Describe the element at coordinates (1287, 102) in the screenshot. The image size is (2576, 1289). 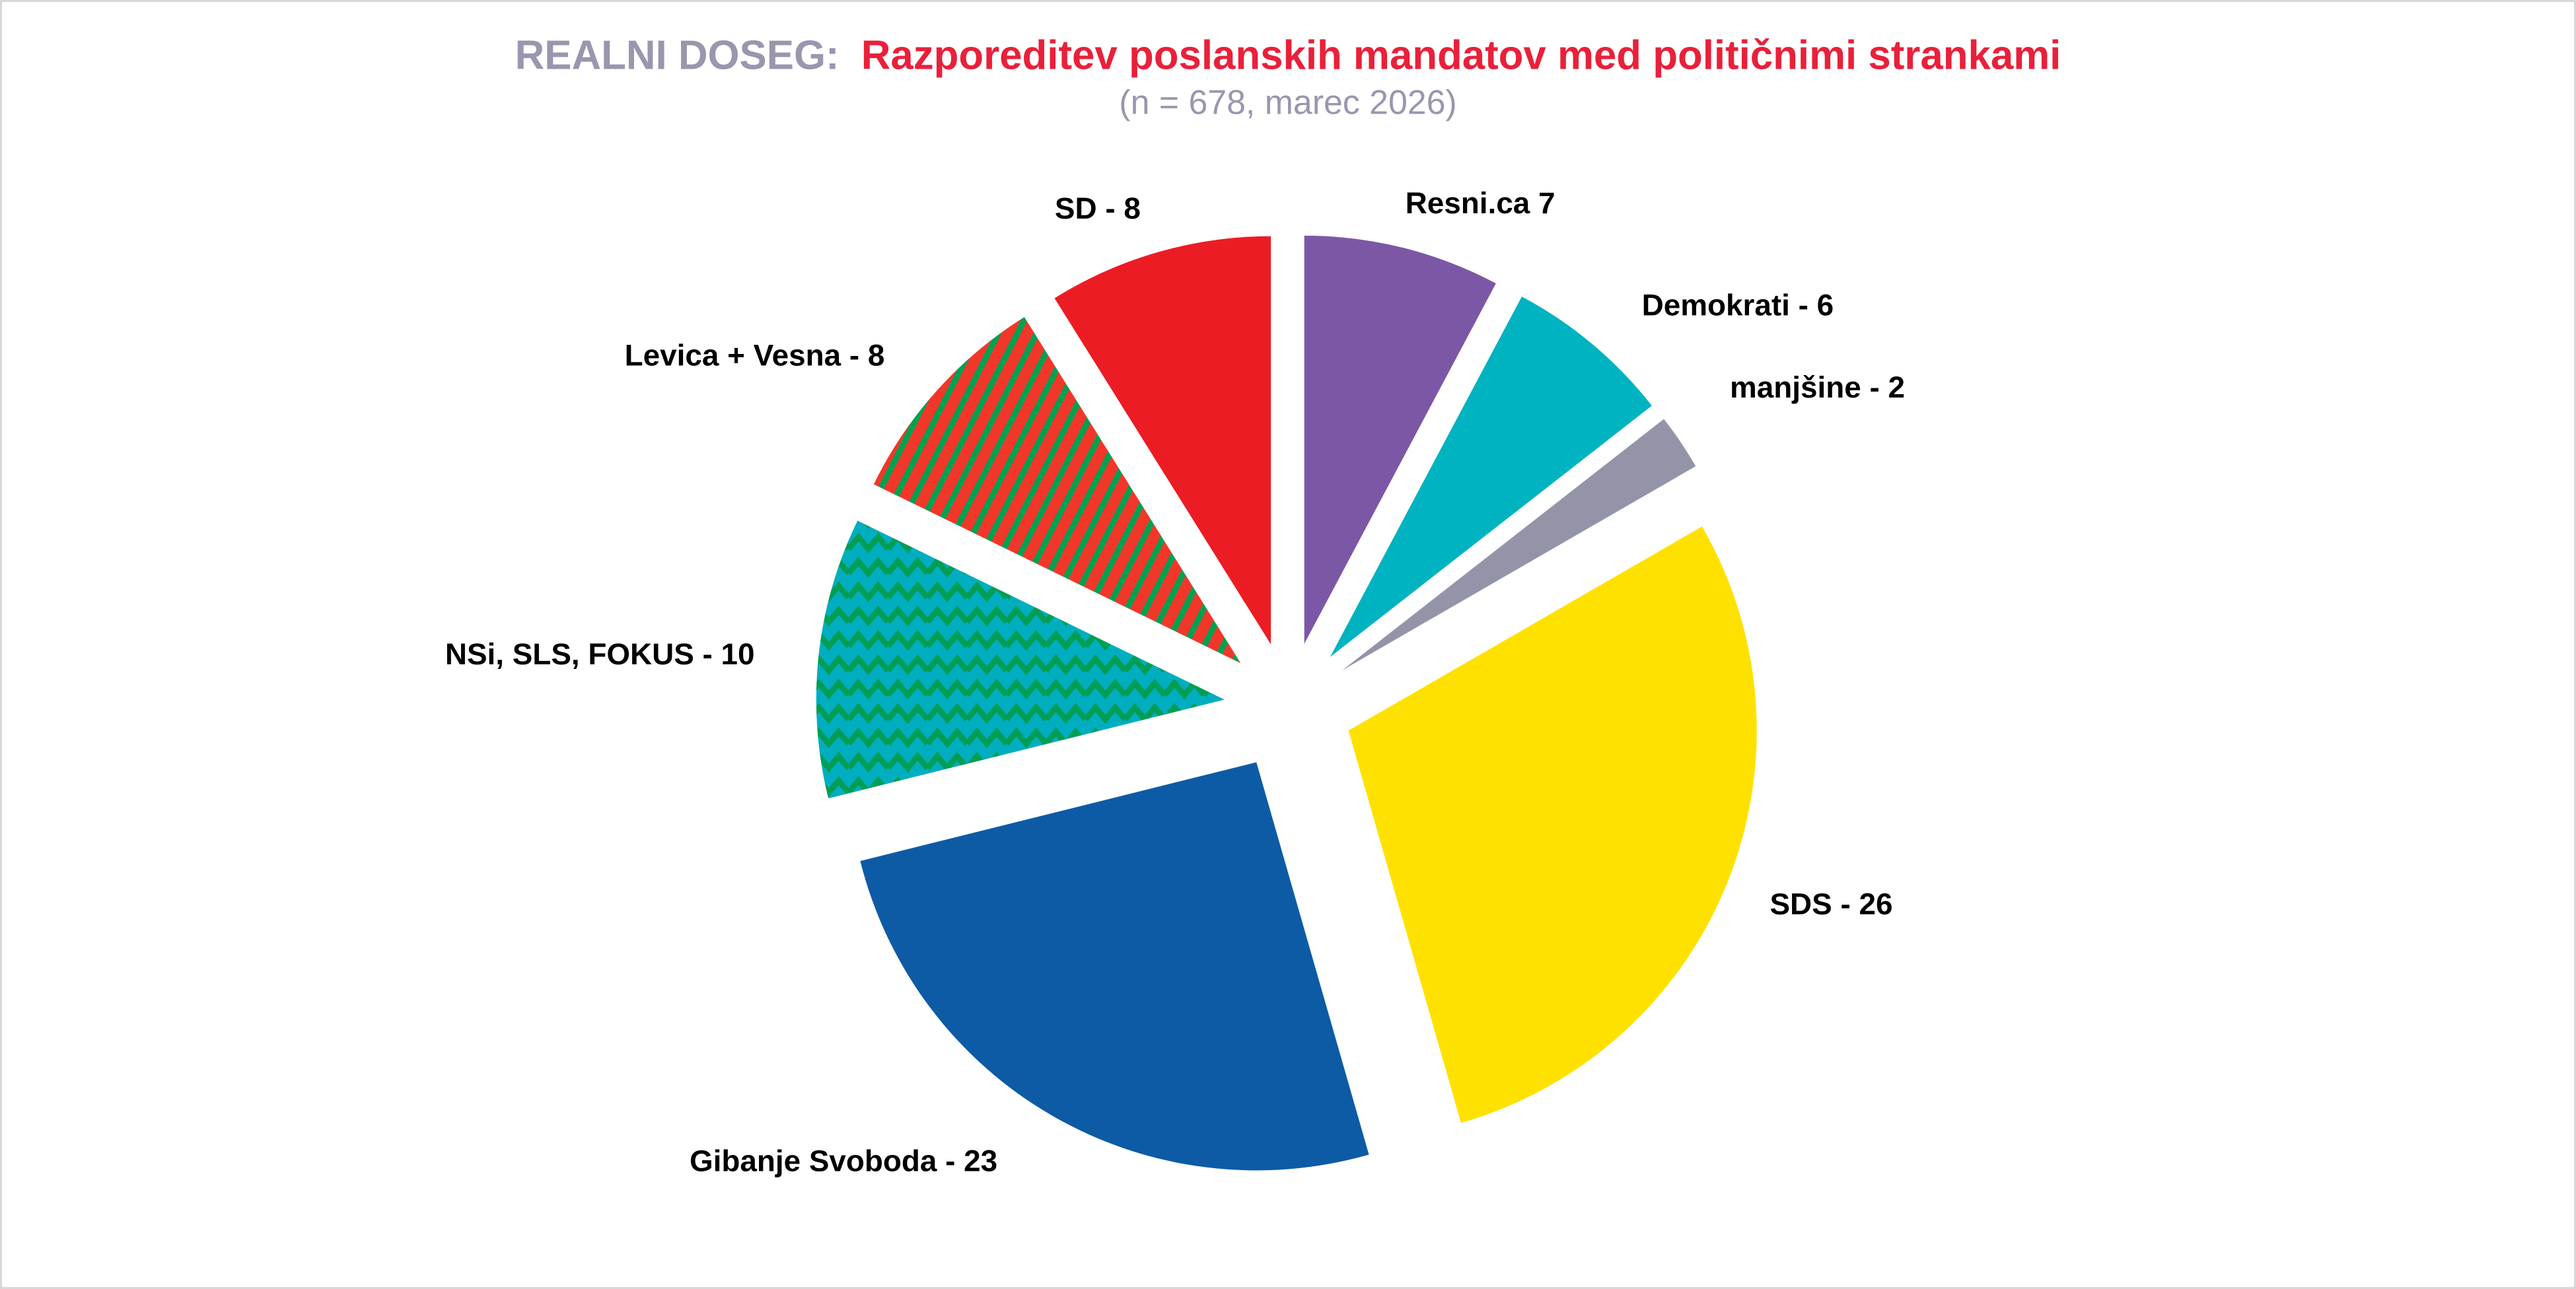
I see `chart-subtitle: (n = 678, marec 2026)` at that location.